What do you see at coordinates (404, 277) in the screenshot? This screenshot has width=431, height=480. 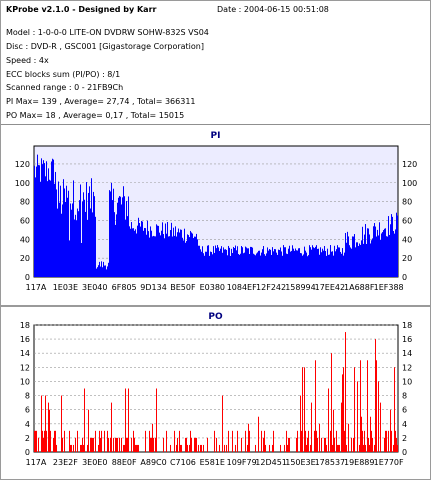 I see `pi-y-tick-label-right: 0` at bounding box center [404, 277].